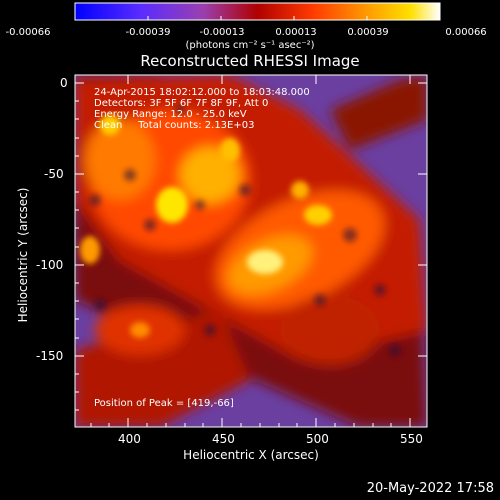  Describe the element at coordinates (430, 488) in the screenshot. I see `timestamp: 20-May-2022 17:58` at that location.